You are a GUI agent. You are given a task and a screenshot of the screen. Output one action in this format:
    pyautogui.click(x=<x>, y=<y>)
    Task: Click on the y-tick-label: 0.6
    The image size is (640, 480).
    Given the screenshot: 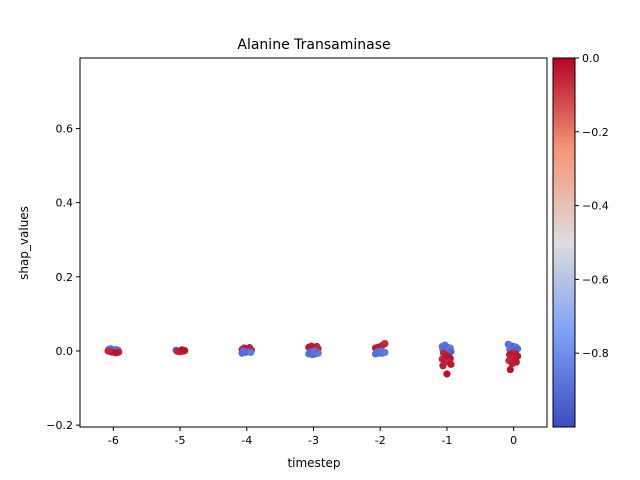 What is the action you would take?
    pyautogui.click(x=65, y=128)
    